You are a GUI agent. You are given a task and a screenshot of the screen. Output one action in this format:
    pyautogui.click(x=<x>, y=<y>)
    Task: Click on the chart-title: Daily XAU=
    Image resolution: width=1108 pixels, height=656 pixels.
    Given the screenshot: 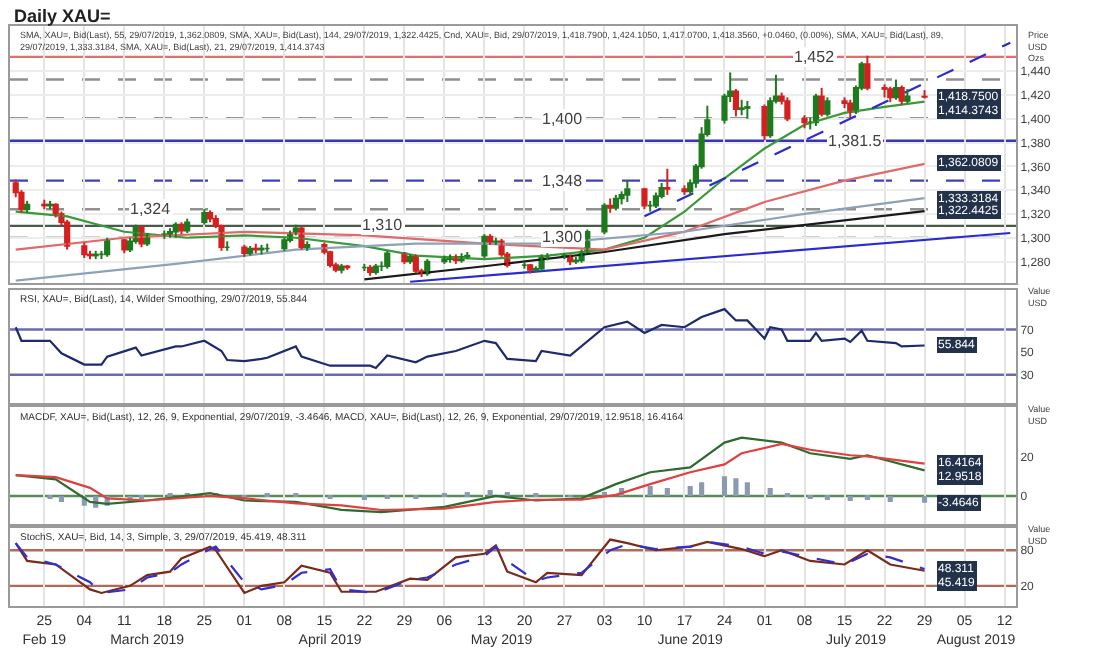 What is the action you would take?
    pyautogui.click(x=62, y=16)
    